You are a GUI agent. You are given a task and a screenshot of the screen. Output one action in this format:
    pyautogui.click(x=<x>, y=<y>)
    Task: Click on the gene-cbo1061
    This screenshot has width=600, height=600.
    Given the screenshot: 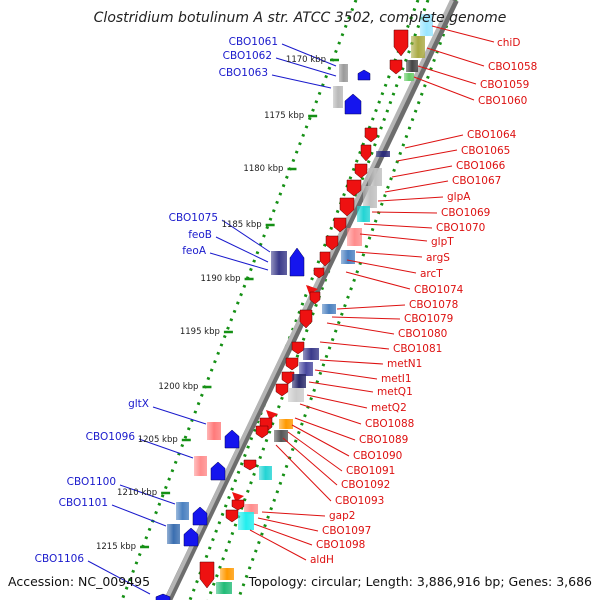 What is the action you would take?
    pyautogui.click(x=343, y=73)
    